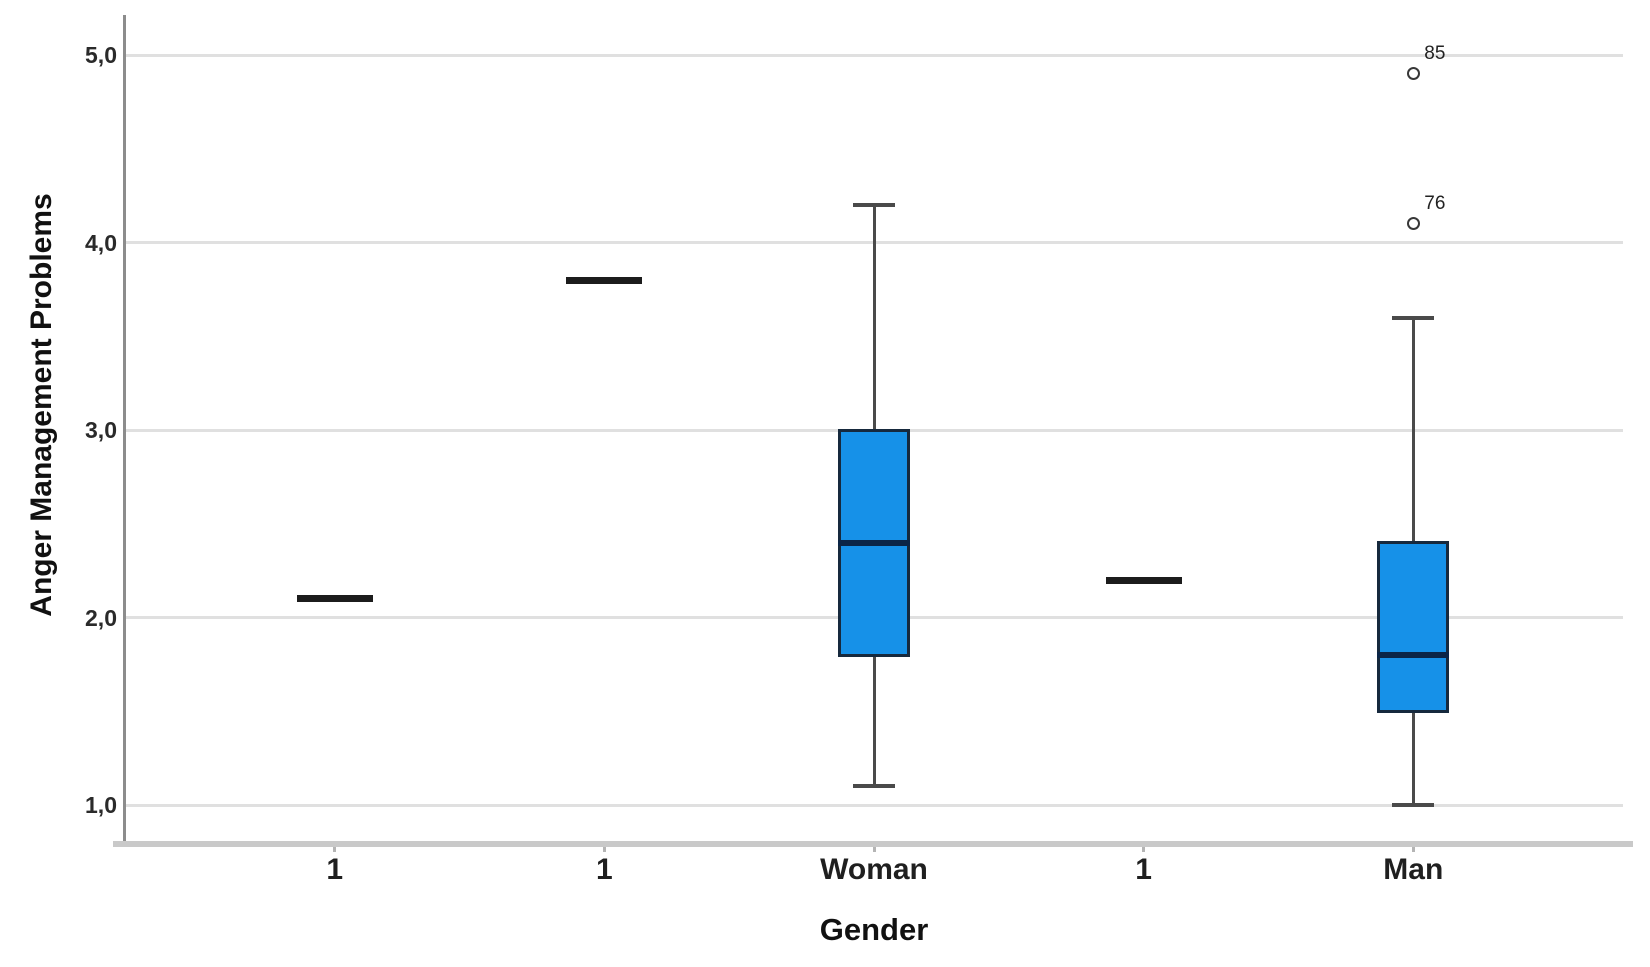 The width and height of the screenshot is (1650, 967). What do you see at coordinates (873, 844) in the screenshot?
I see `x-axis-line` at bounding box center [873, 844].